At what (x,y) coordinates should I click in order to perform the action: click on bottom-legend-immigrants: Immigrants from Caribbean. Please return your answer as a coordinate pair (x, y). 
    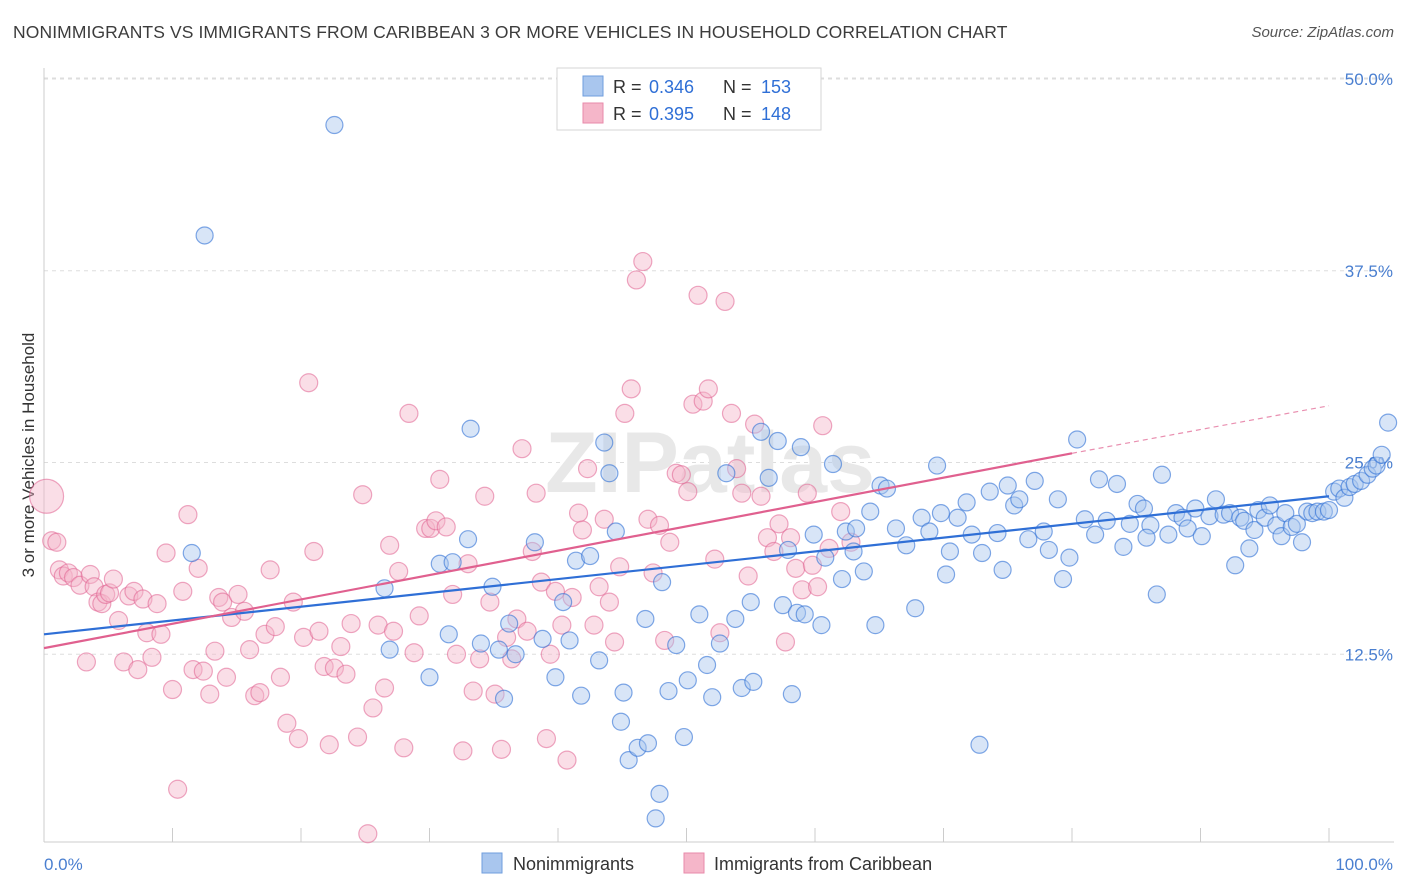
    Looking at the image, I should click on (823, 864).